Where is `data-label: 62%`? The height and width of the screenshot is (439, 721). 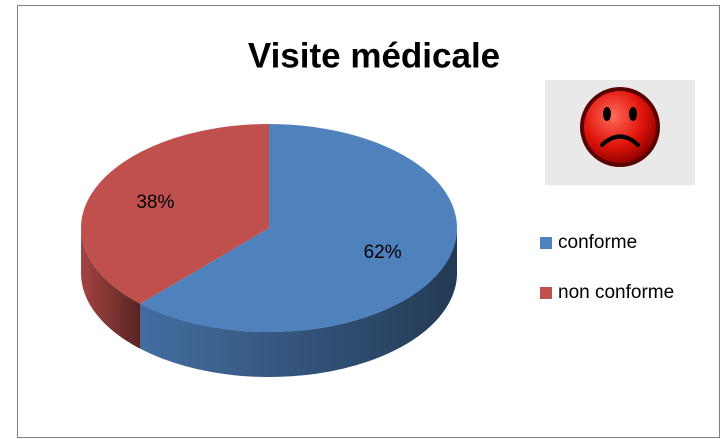 data-label: 62% is located at coordinates (383, 252).